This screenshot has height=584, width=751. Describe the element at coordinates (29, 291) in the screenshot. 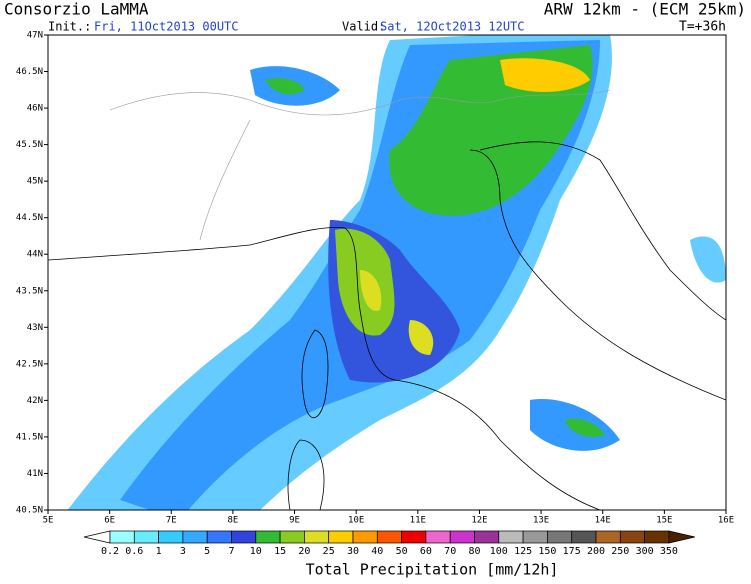

I see `lat-label: 43.5N` at that location.